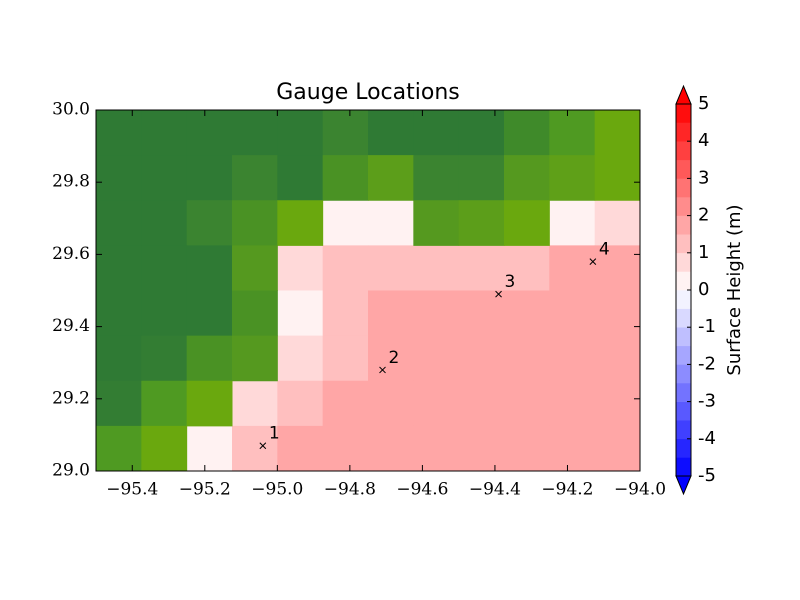 This screenshot has width=800, height=600. What do you see at coordinates (707, 326) in the screenshot?
I see `colorbar-tick-label: -1` at bounding box center [707, 326].